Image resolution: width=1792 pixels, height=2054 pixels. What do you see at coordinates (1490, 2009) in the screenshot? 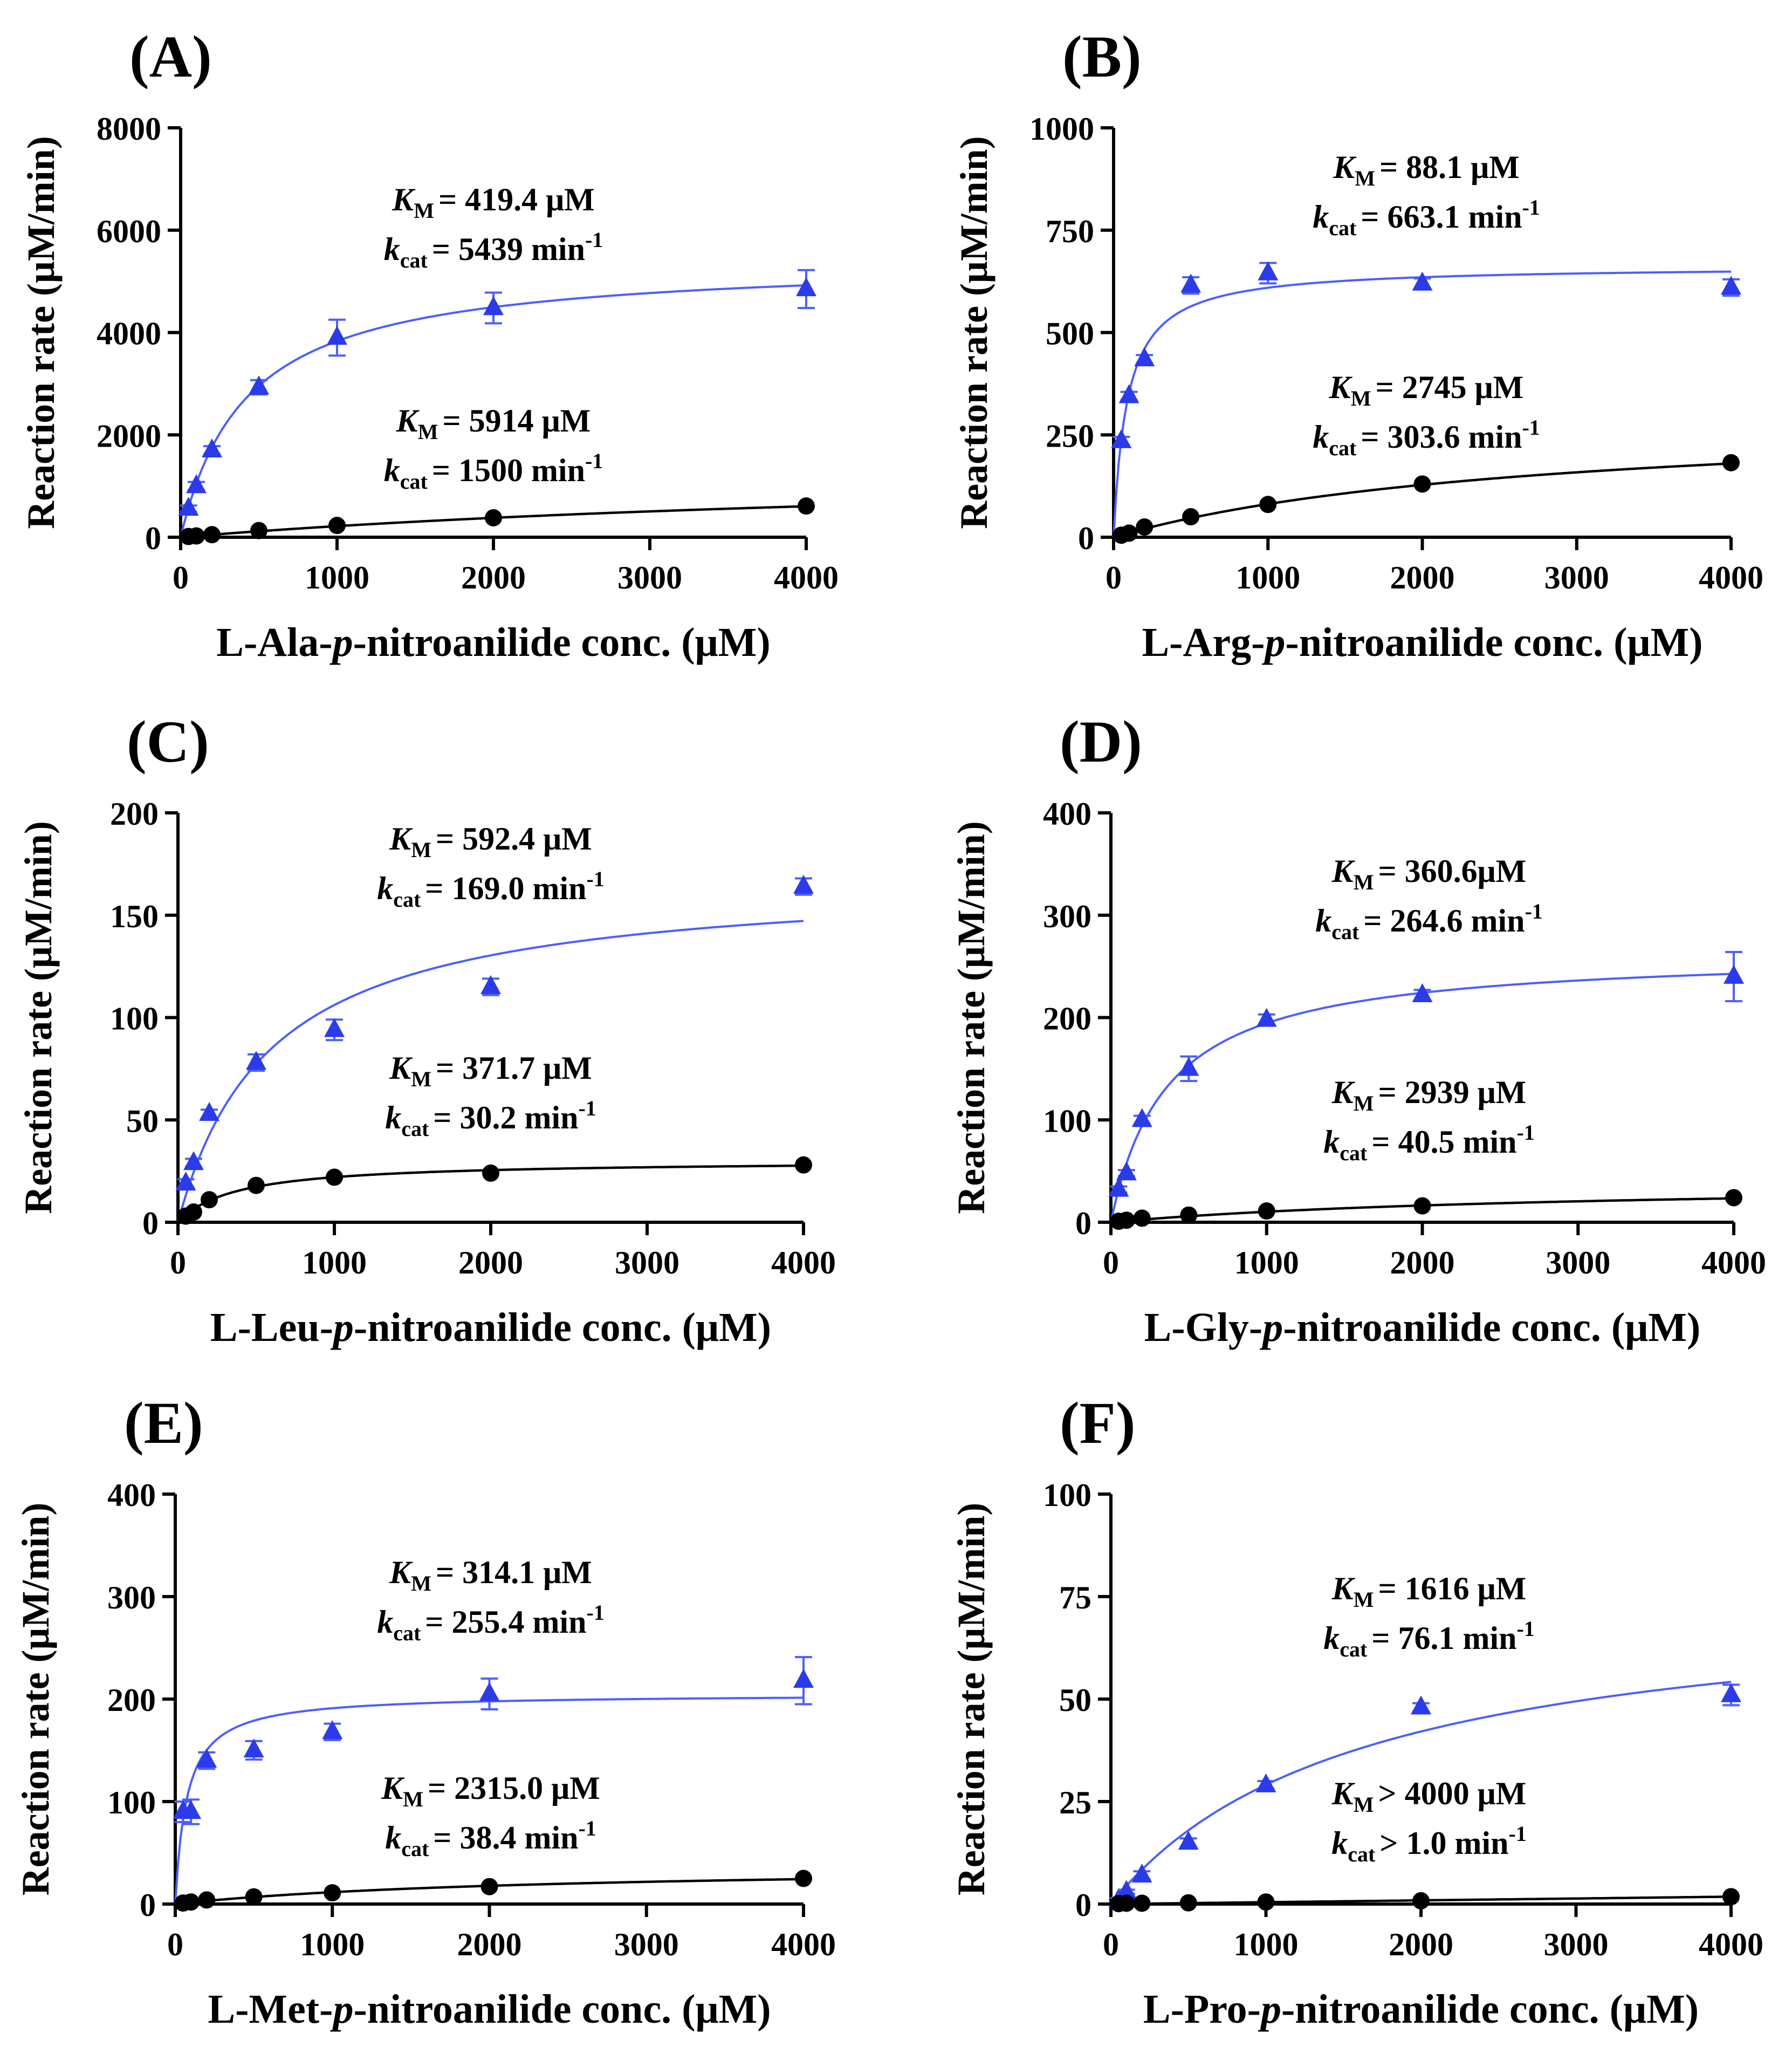
I see `x-axis-label-post: -nitroanilide conc. (μM)` at bounding box center [1490, 2009].